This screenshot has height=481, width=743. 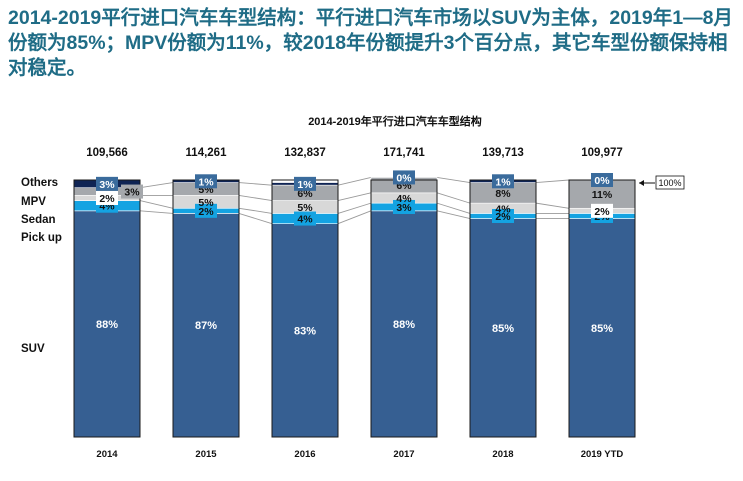 I want to click on reference-label: 100%, so click(x=669, y=183).